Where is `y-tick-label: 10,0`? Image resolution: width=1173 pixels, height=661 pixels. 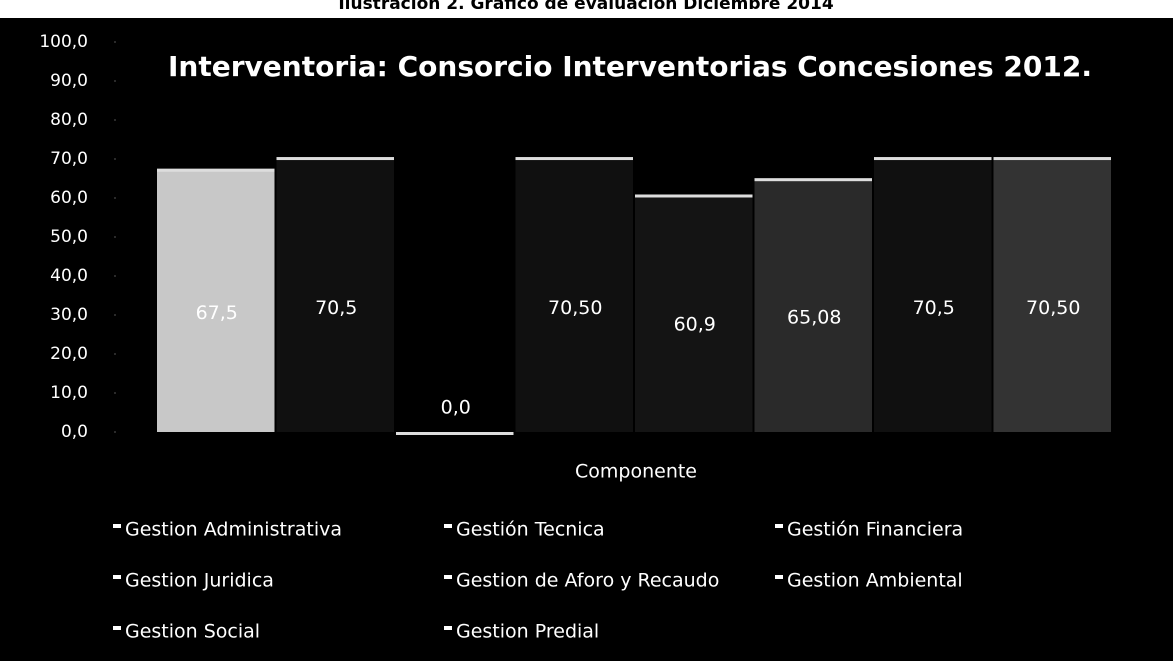
y-tick-label: 10,0 is located at coordinates (69, 393).